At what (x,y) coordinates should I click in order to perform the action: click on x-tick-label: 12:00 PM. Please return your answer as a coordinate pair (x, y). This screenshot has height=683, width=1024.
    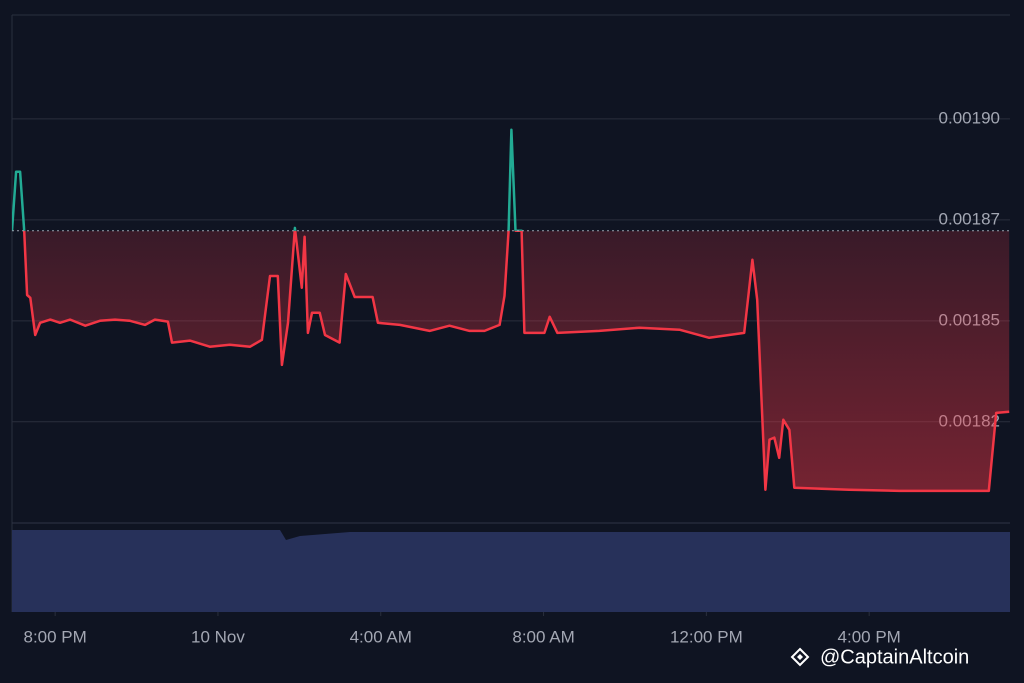
    Looking at the image, I should click on (706, 636).